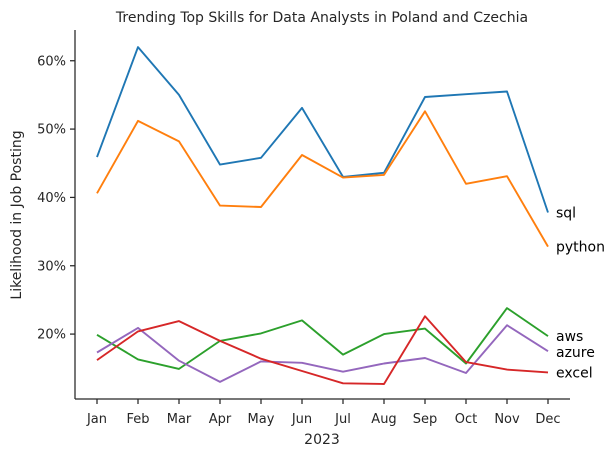 Image resolution: width=616 pixels, height=457 pixels. Describe the element at coordinates (569, 337) in the screenshot. I see `end-label-aws: aws` at that location.